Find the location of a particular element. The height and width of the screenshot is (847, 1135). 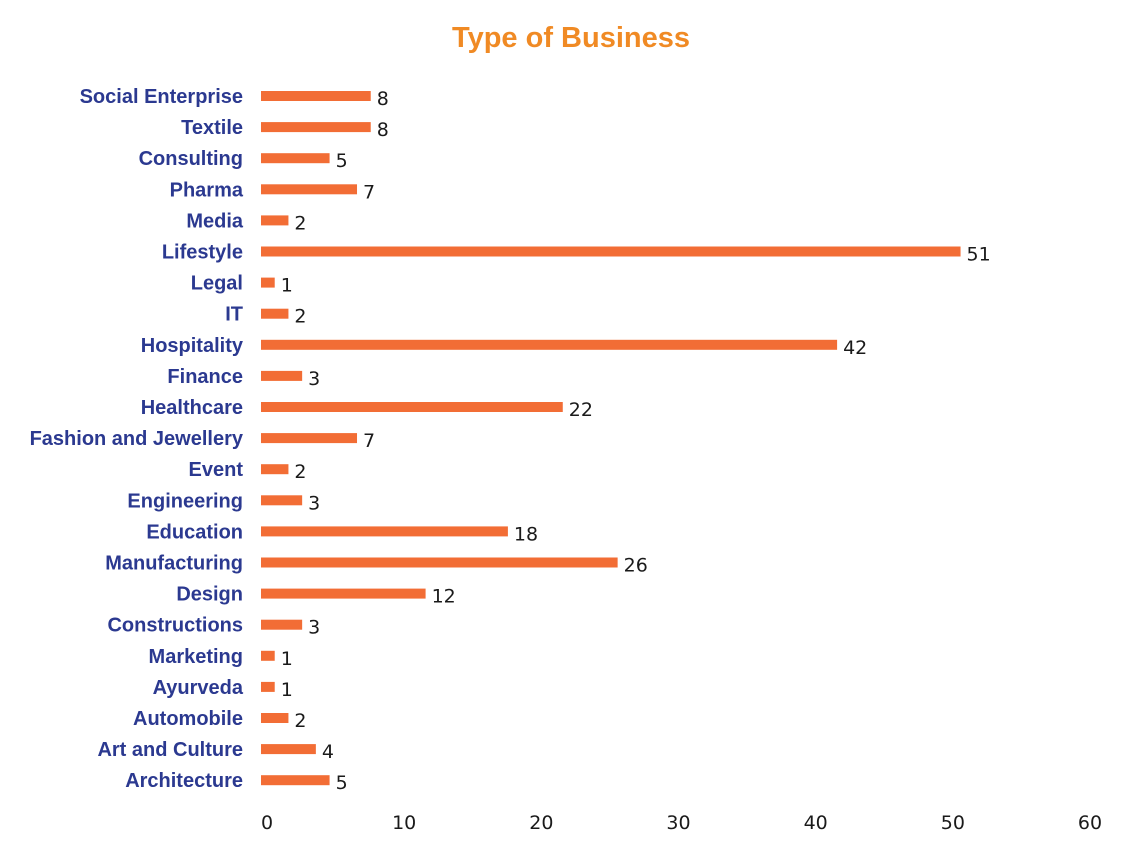

value-label: 12 is located at coordinates (444, 597).